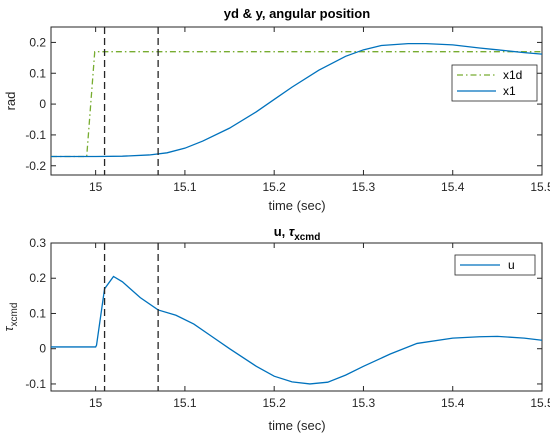  What do you see at coordinates (8, 328) in the screenshot?
I see `ylabel-symbol: τ` at bounding box center [8, 328].